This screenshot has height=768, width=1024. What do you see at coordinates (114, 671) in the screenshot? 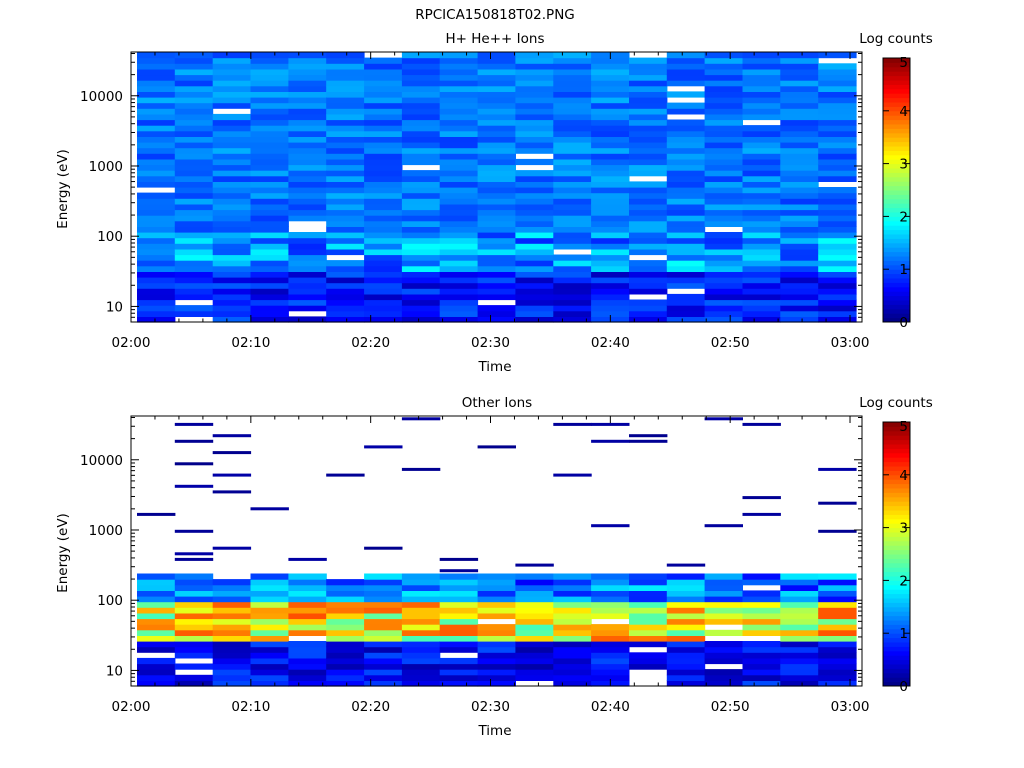
I see `y-tick-label: 10` at bounding box center [114, 671].